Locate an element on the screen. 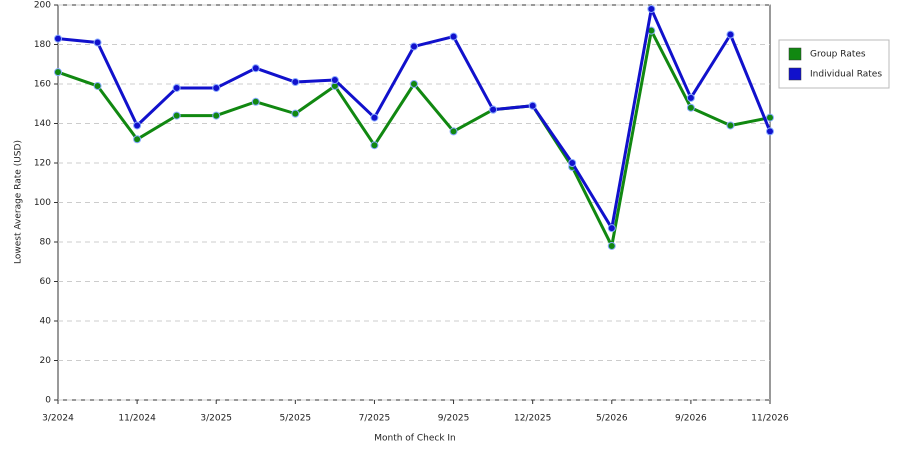  x-tick-label: 12/2025 is located at coordinates (532, 419).